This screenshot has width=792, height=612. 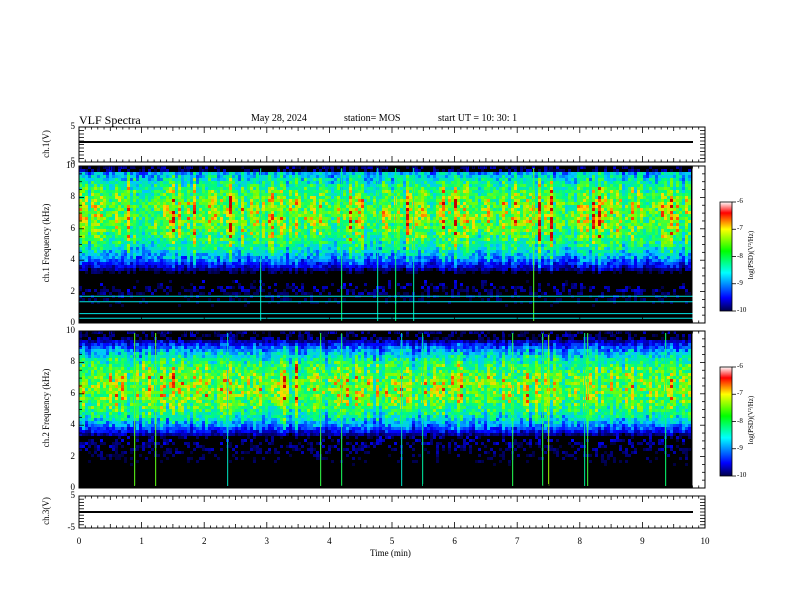 What do you see at coordinates (705, 541) in the screenshot?
I see `x-tick-label: 10` at bounding box center [705, 541].